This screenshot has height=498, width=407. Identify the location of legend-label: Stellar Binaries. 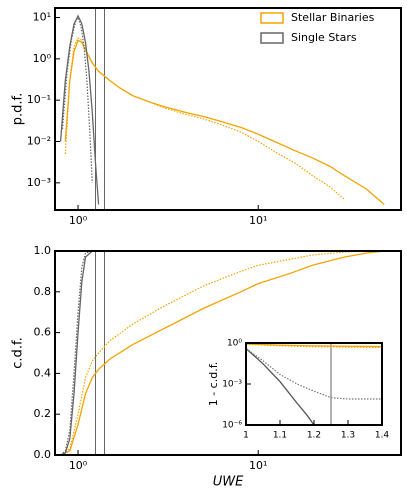
(333, 17).